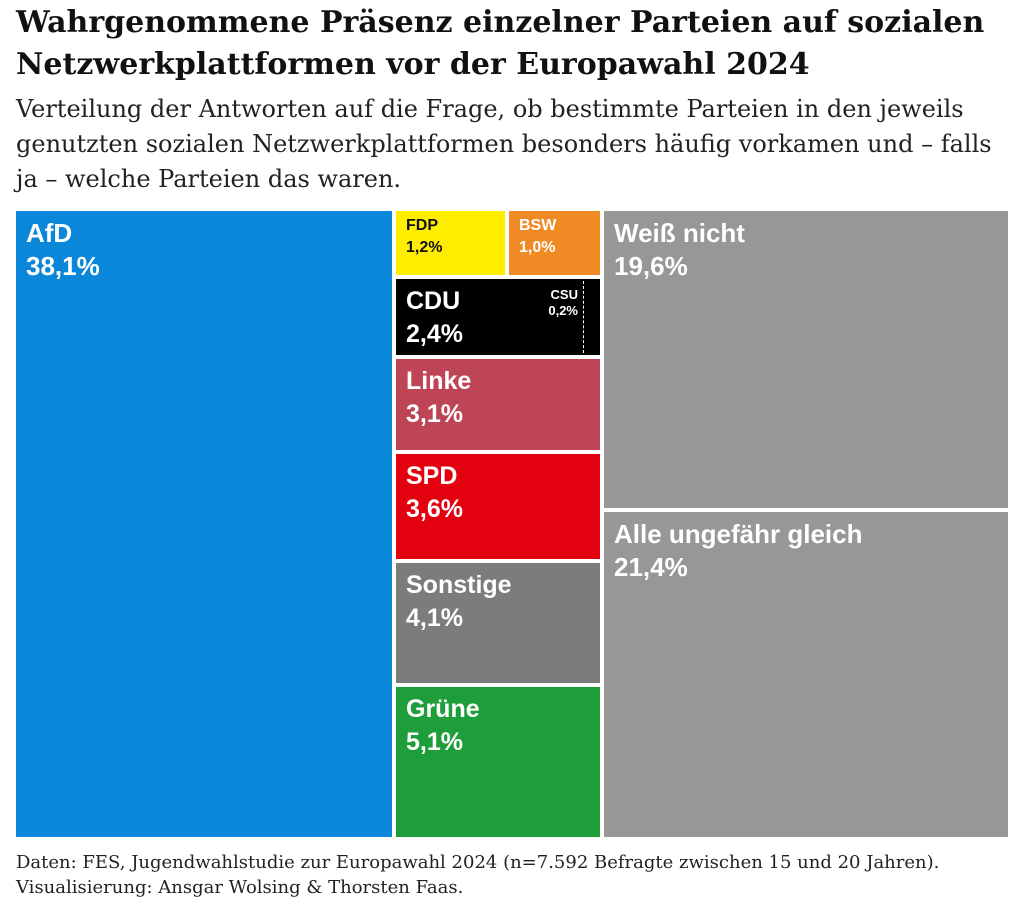 The width and height of the screenshot is (1024, 910). Describe the element at coordinates (498, 404) in the screenshot. I see `tile-linke: Linke 3,1%` at that location.